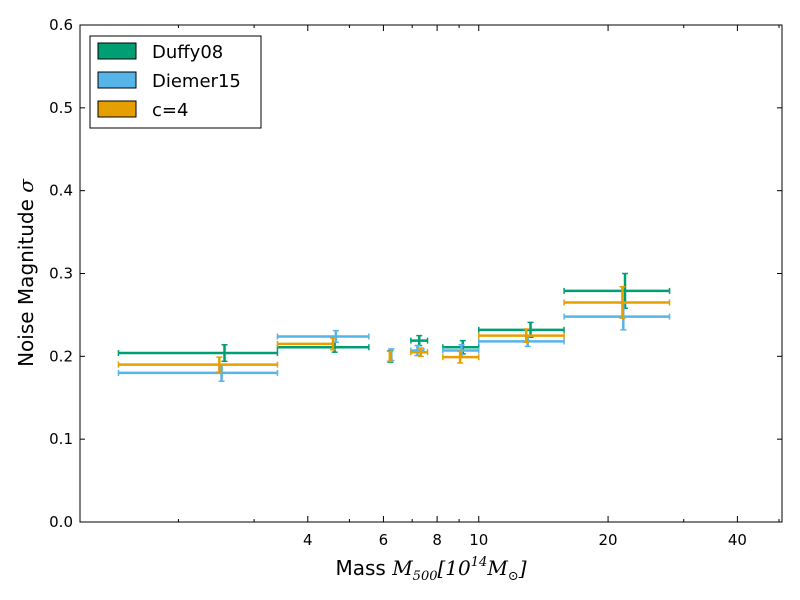 This screenshot has width=800, height=600. What do you see at coordinates (437, 540) in the screenshot?
I see `x-tick-label: 8` at bounding box center [437, 540].